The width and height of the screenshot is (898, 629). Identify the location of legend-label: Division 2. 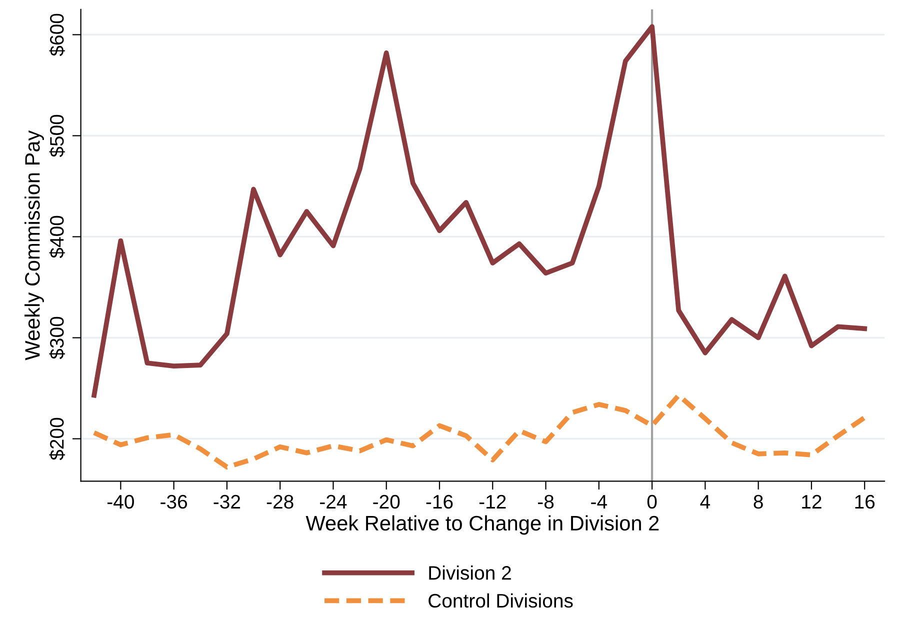
(470, 573).